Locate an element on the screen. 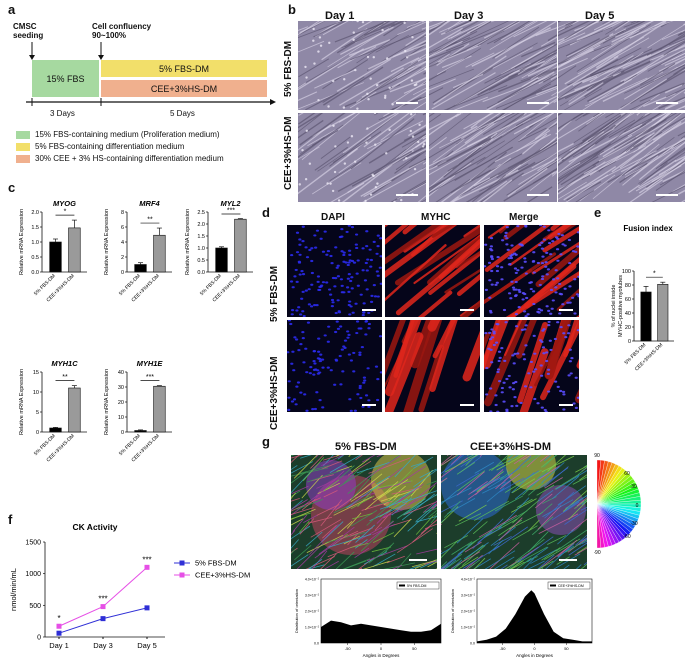 This screenshot has width=685, height=666. scale-bar is located at coordinates (467, 405).